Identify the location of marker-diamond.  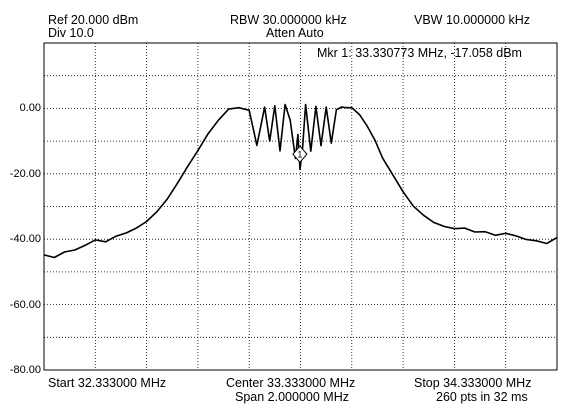
(300, 154).